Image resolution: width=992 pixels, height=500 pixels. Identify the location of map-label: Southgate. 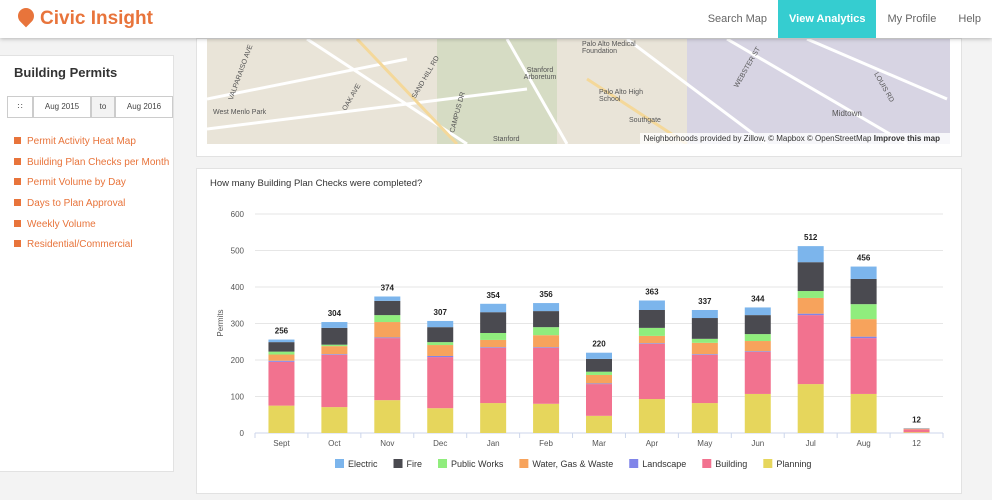
(645, 120).